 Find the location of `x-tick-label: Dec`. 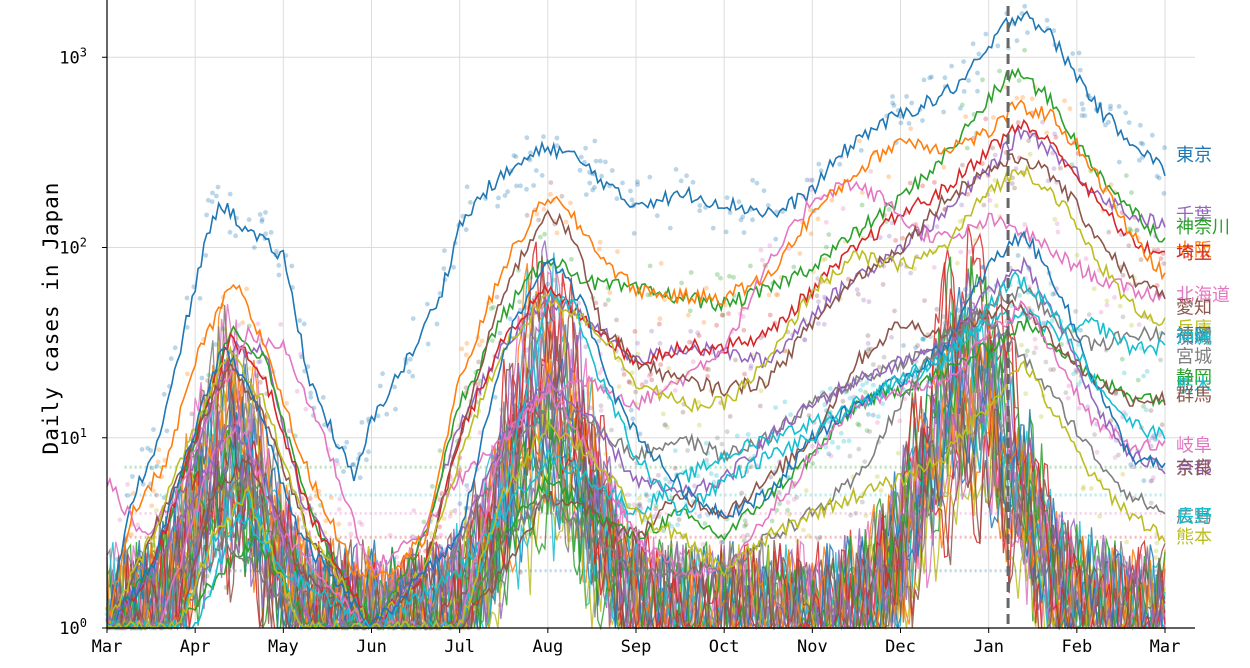

x-tick-label: Dec is located at coordinates (900, 647).